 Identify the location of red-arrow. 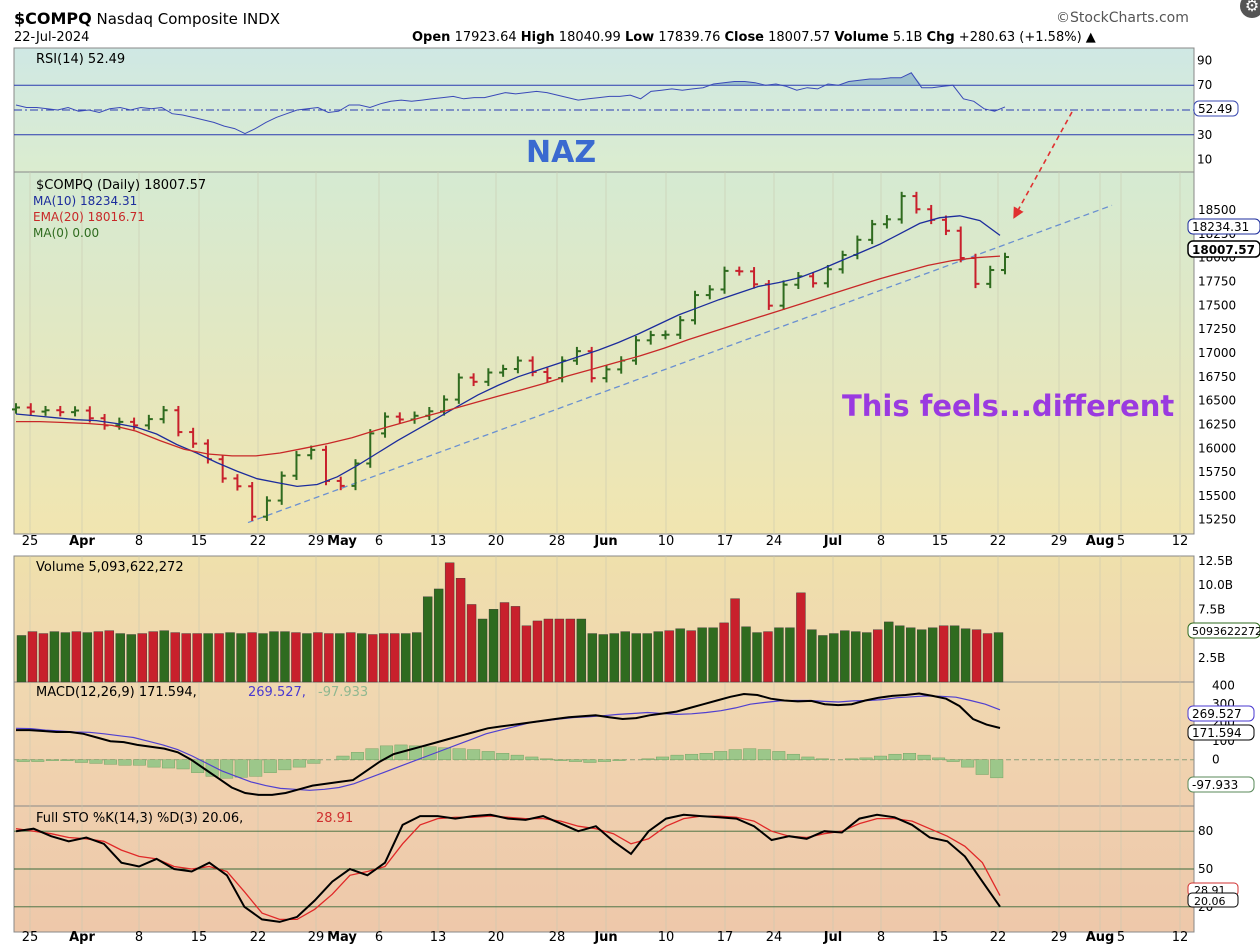
(1043, 165).